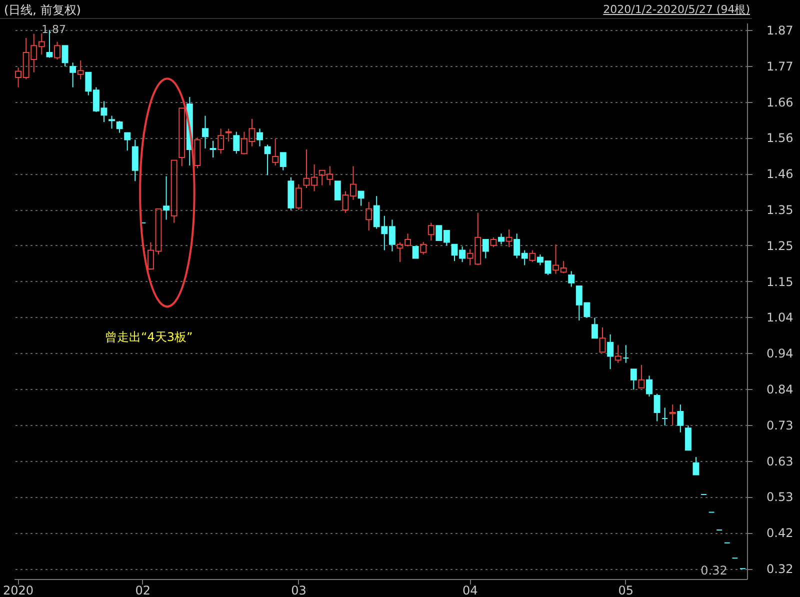 This screenshot has width=800, height=597. Describe the element at coordinates (780, 389) in the screenshot. I see `y-tick-label: 0.84` at that location.